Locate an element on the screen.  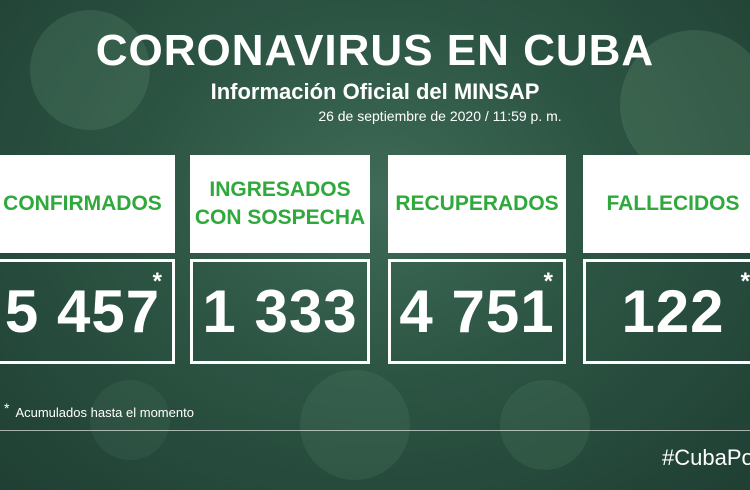
stat-value-box: 5 457 * is located at coordinates (87, 311).